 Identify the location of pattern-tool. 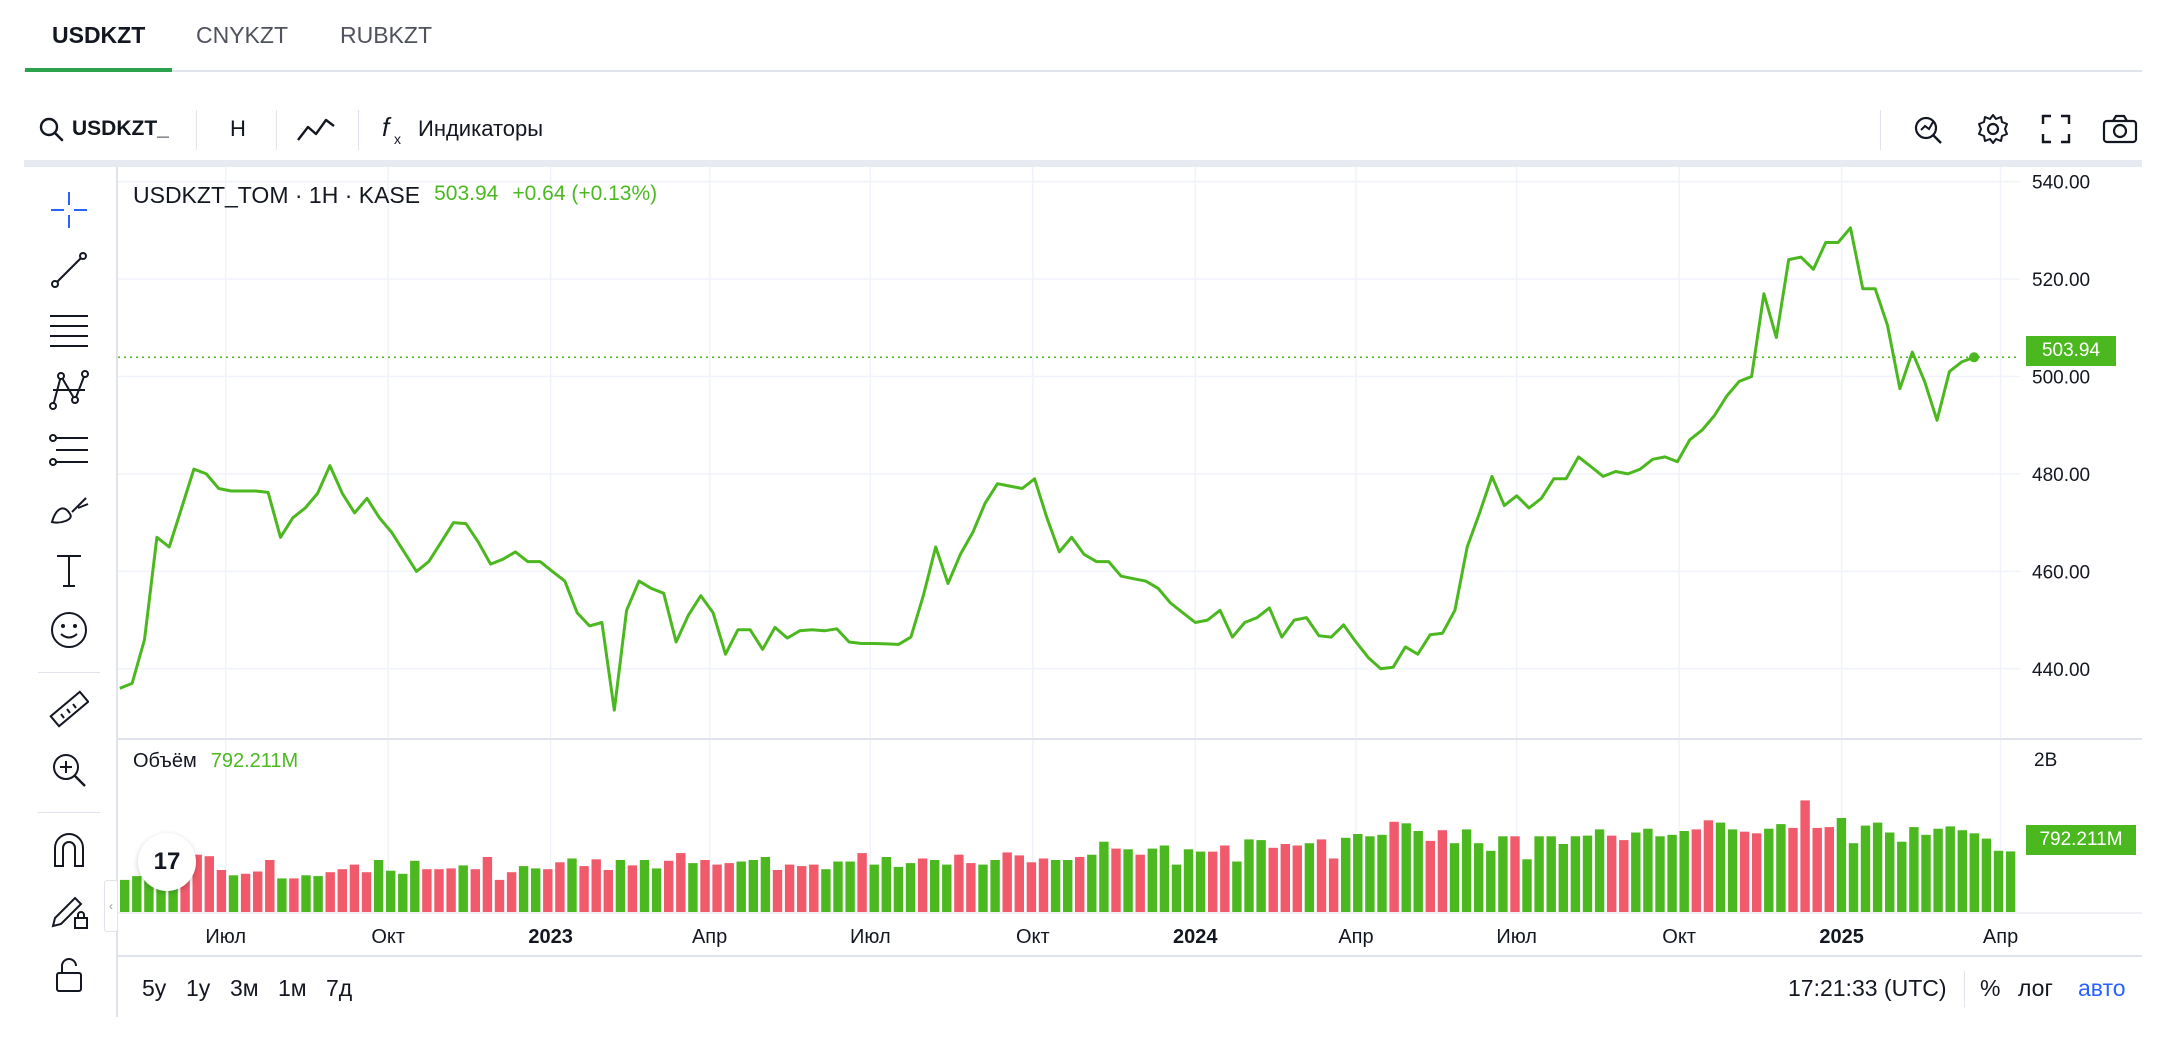
(69, 390).